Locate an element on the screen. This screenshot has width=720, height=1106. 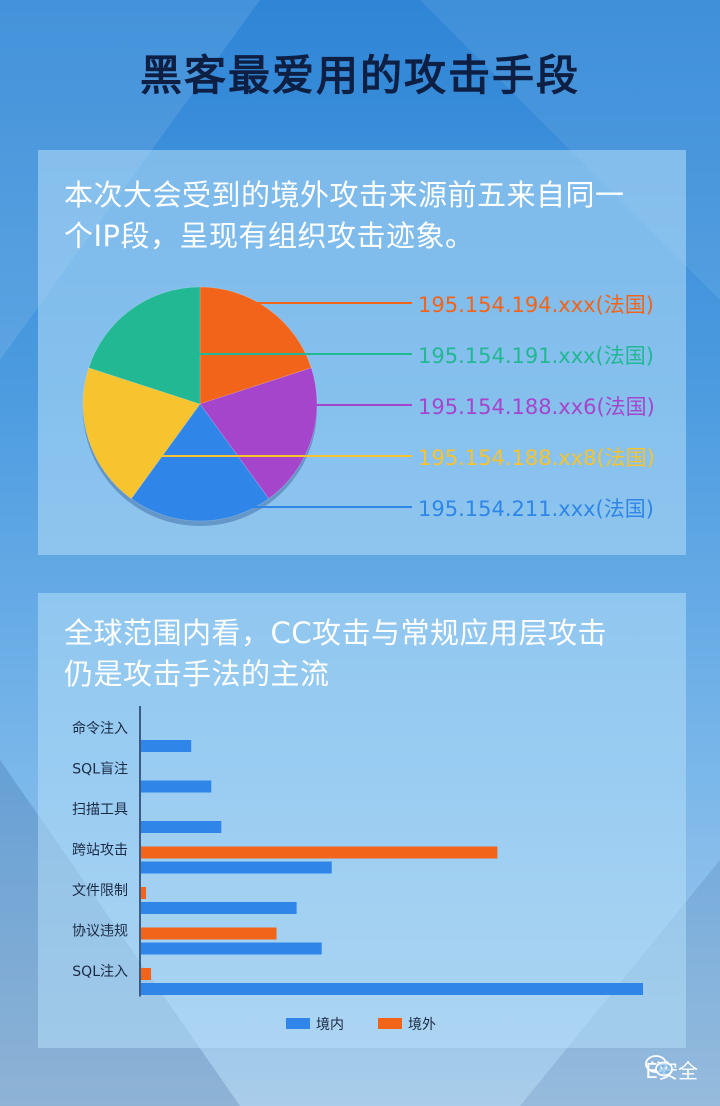
watermark: E安全 is located at coordinates (671, 1069).